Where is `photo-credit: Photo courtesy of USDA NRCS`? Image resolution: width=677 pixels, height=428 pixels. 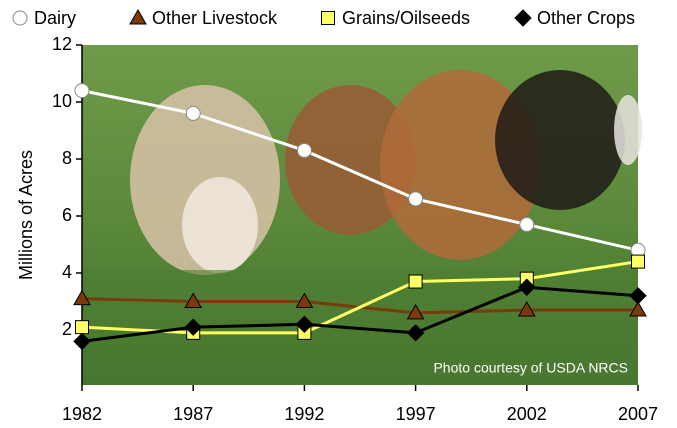 photo-credit: Photo courtesy of USDA NRCS is located at coordinates (530, 368).